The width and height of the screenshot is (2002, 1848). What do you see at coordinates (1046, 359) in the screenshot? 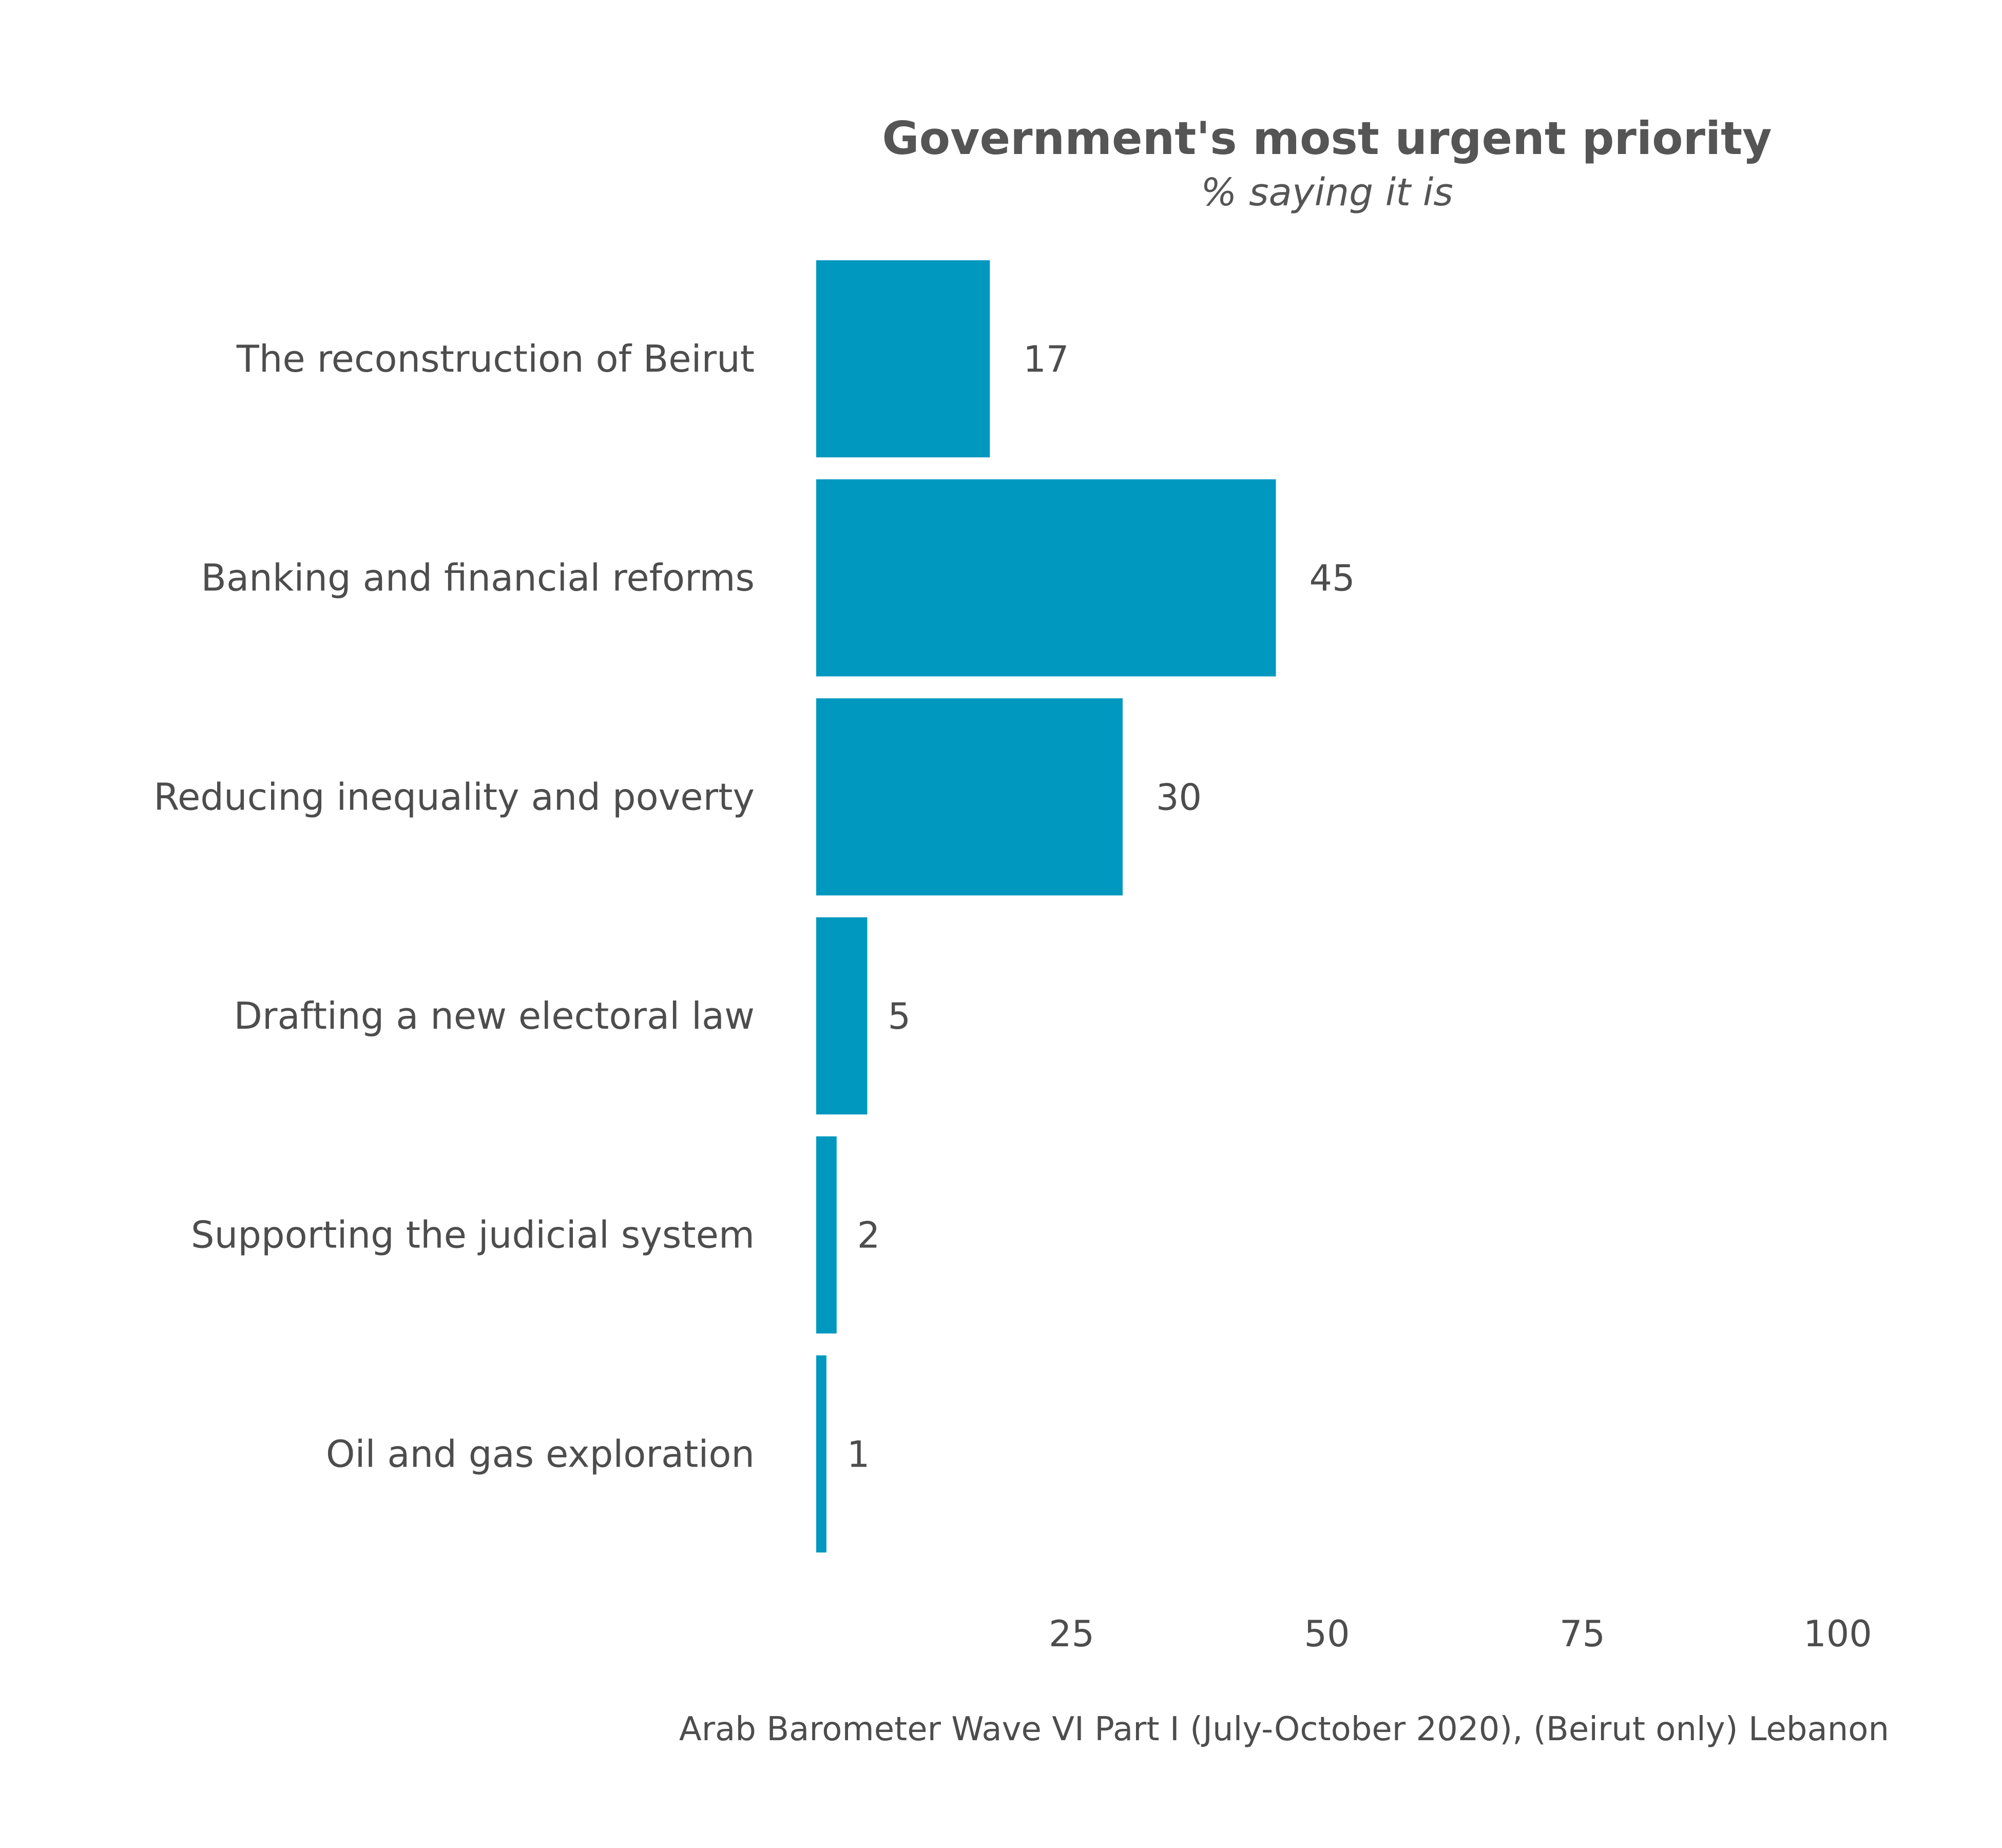
I see `data-label: 17` at bounding box center [1046, 359].